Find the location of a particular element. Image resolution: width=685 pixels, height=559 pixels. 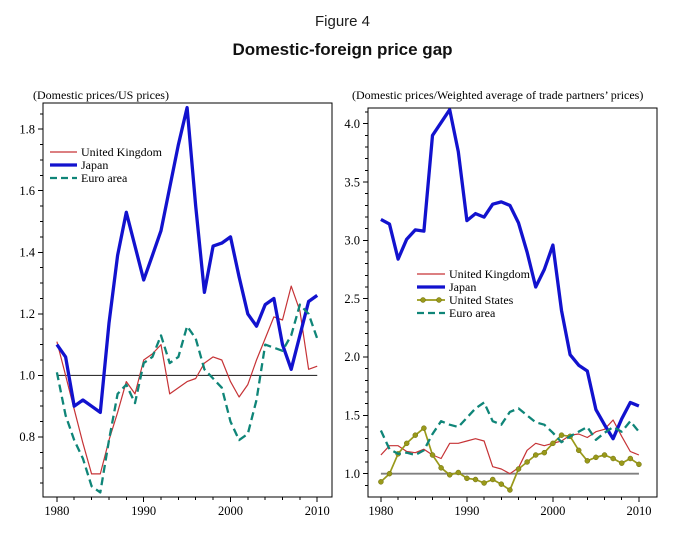

y-tick-label: 1.5 is located at coordinates (352, 416).